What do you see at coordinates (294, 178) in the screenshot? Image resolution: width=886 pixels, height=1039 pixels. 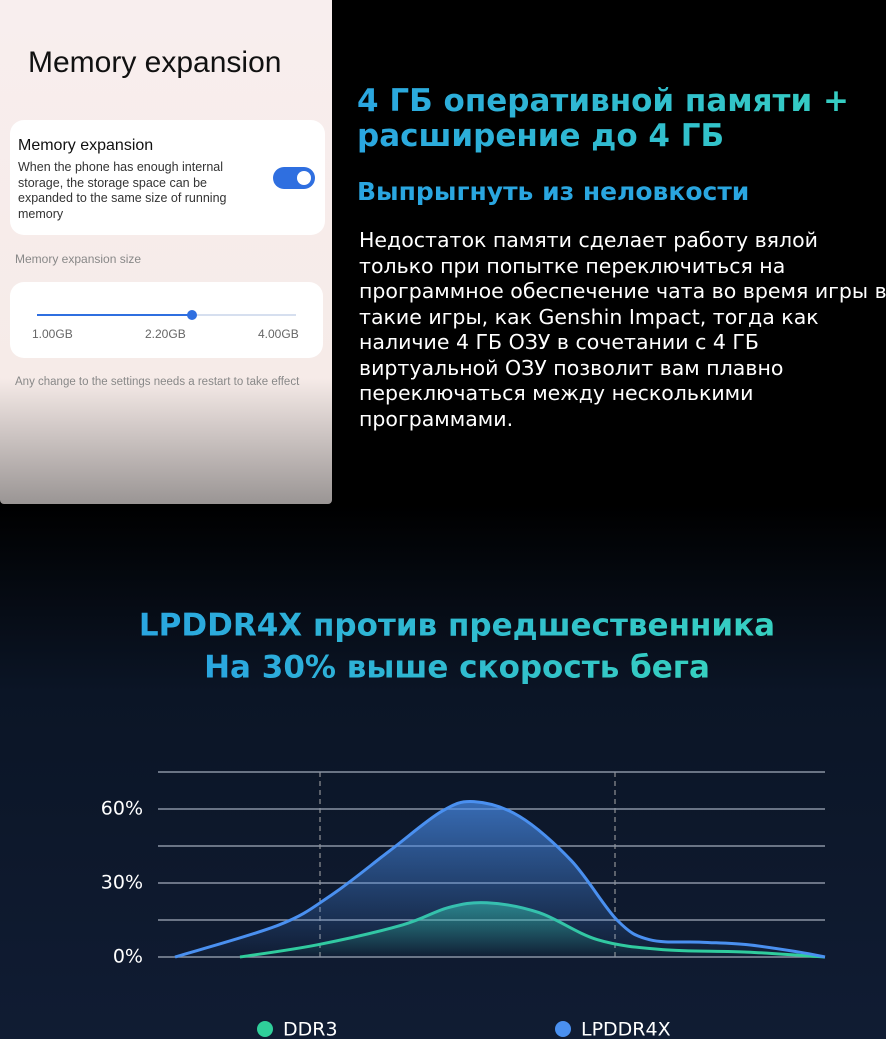 I see `toggle-switch` at bounding box center [294, 178].